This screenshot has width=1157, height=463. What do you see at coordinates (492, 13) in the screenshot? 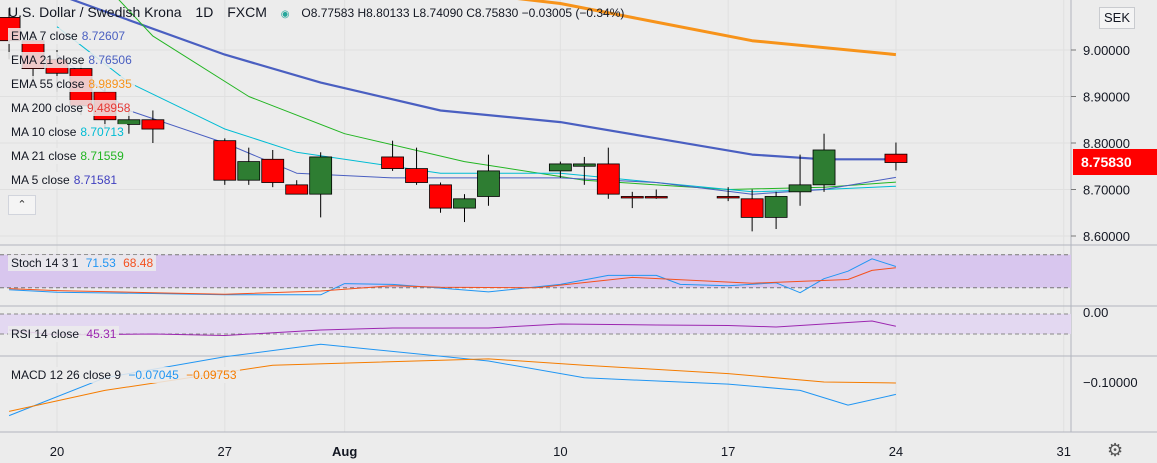
I see `ohlc-close: C8.75830` at bounding box center [492, 13].